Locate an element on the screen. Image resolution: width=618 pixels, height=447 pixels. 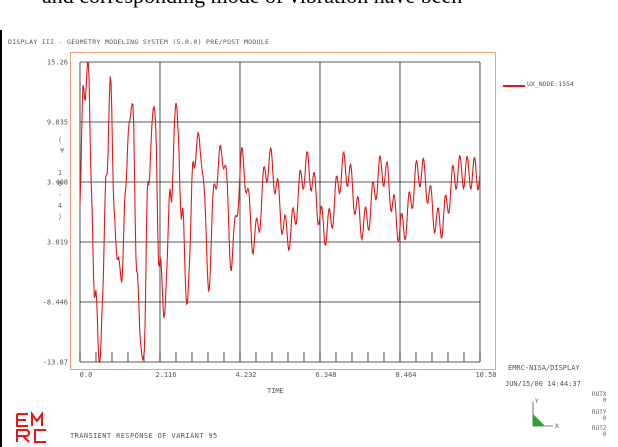
emrc-logo-icon is located at coordinates (31, 427).